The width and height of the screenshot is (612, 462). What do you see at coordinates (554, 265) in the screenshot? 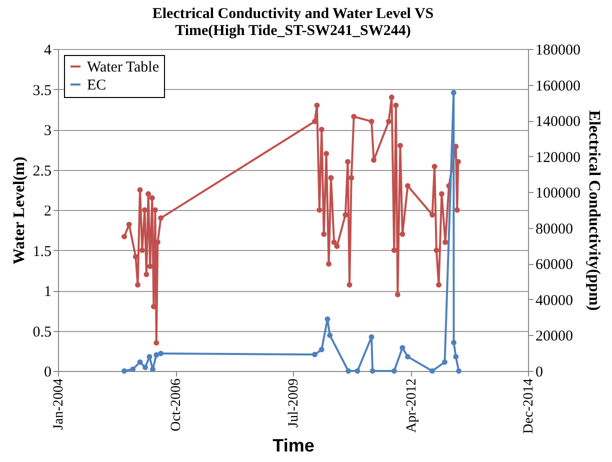
I see `y2-tick-label: 60000` at bounding box center [554, 265].